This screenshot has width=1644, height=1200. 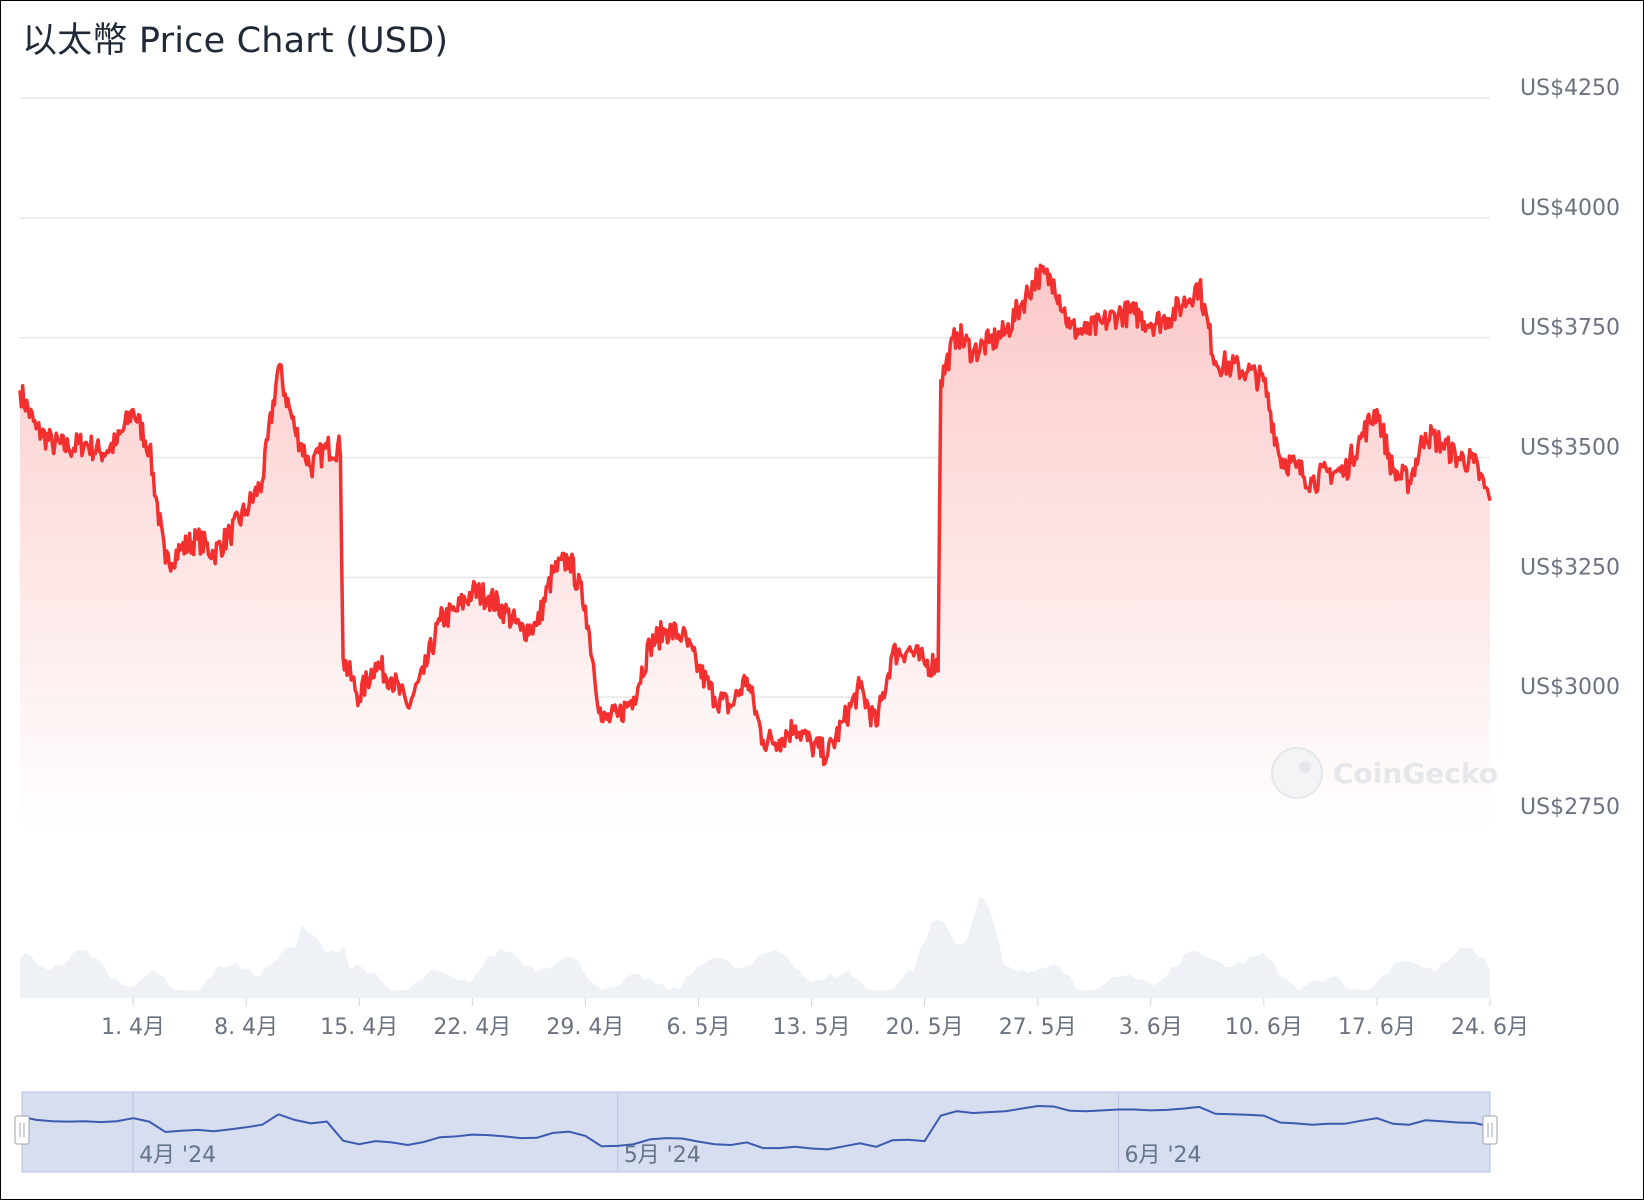 I want to click on navigator-separators, so click(x=625, y=1132).